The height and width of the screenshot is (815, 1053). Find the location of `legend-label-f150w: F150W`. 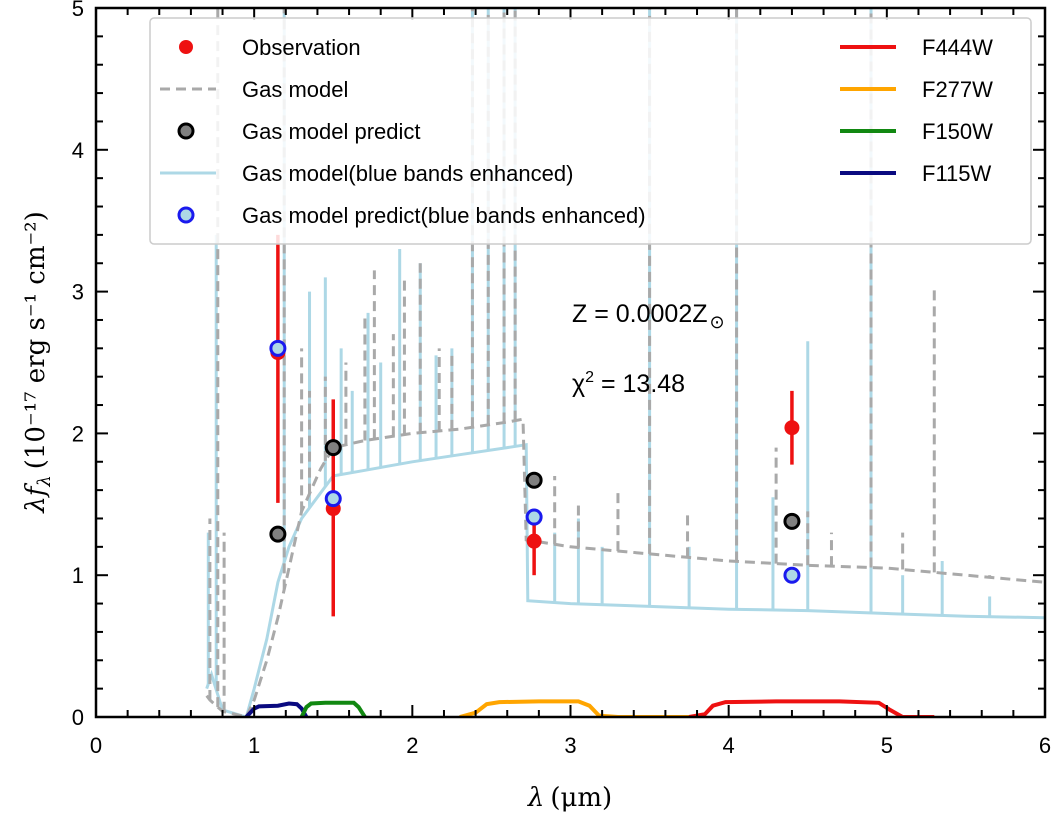

legend-label-f150w: F150W is located at coordinates (957, 131).